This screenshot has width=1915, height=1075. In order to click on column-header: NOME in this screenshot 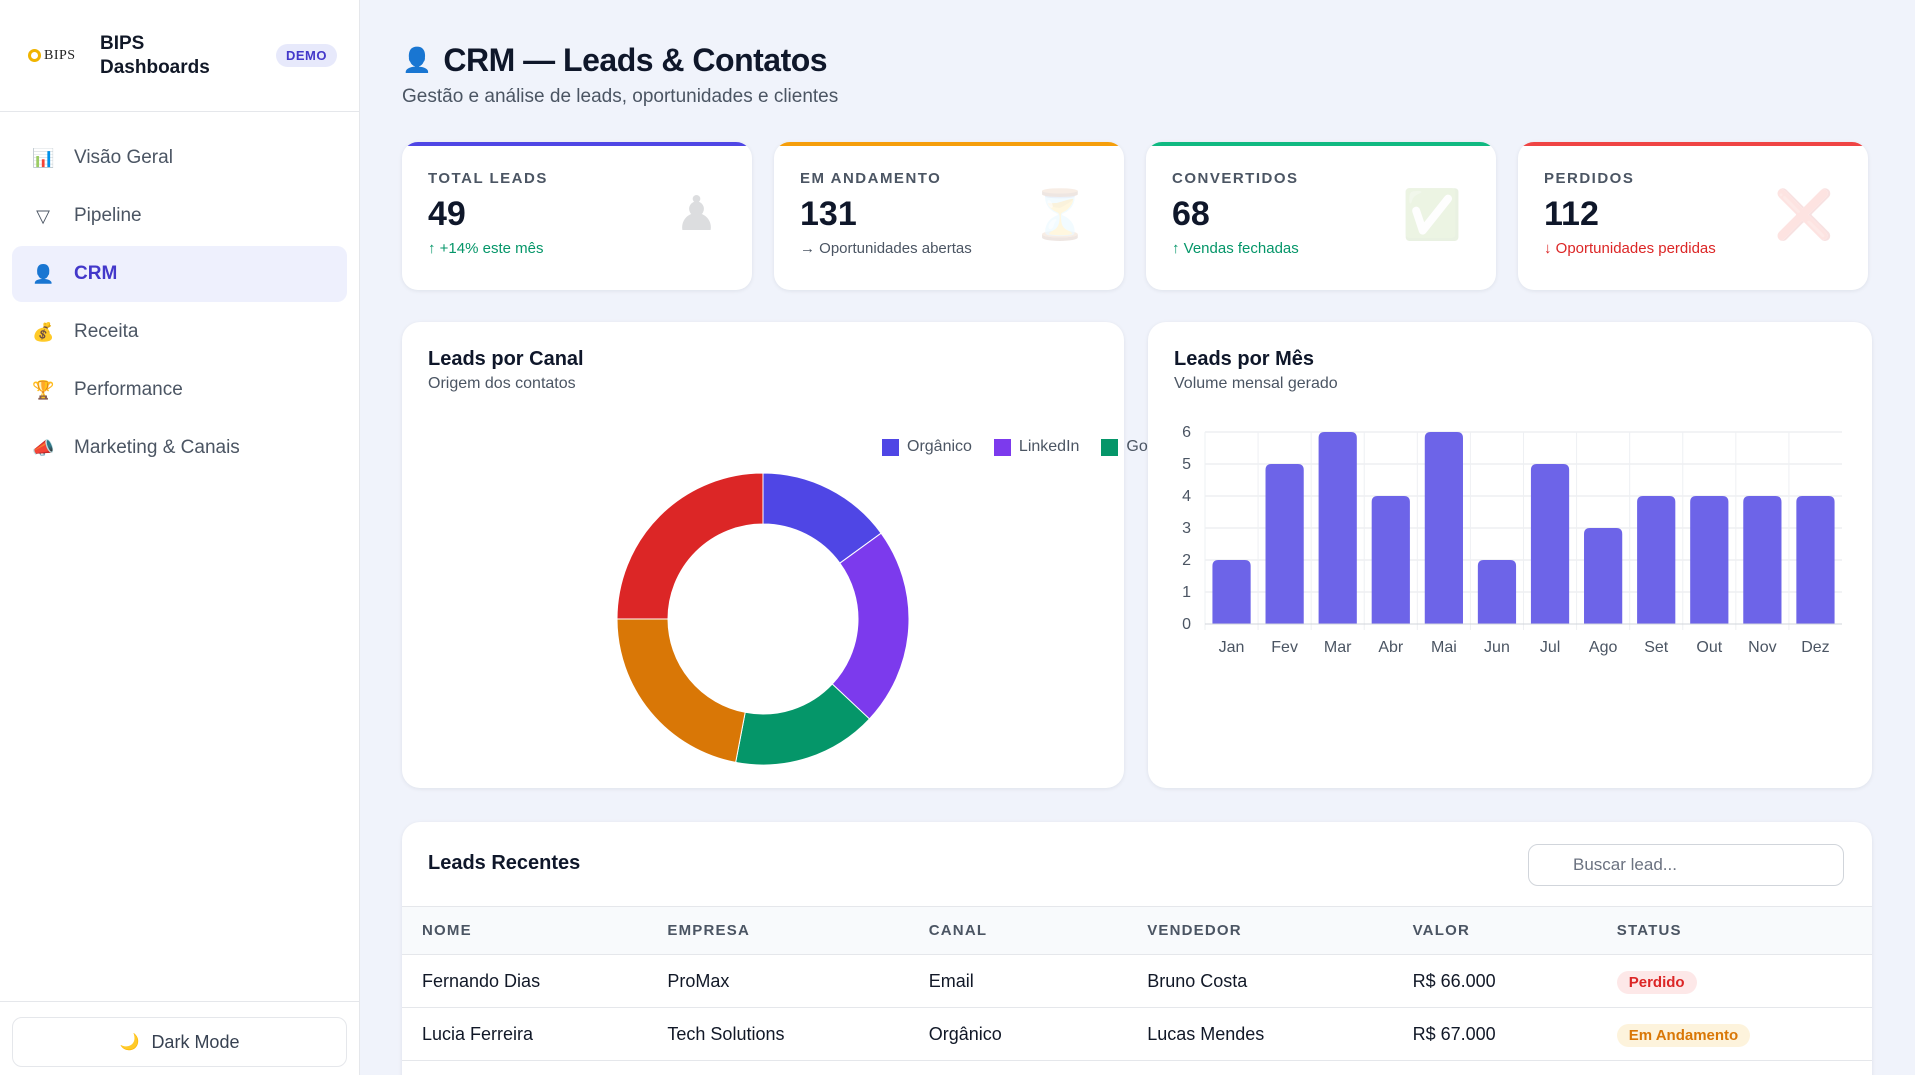, I will do `click(535, 930)`.